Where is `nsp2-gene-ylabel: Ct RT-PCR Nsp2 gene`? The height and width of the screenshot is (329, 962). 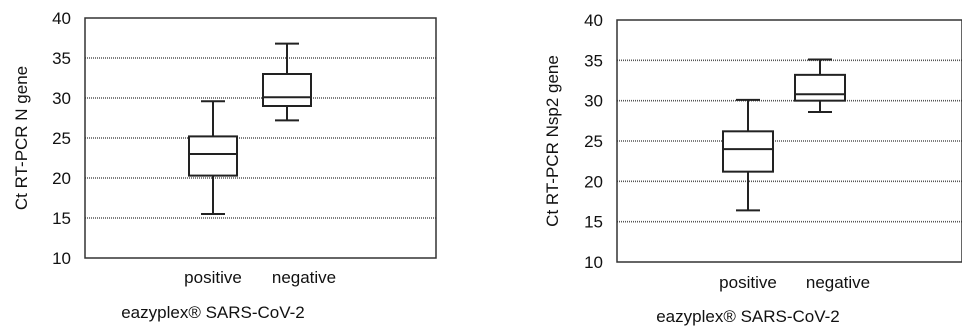 nsp2-gene-ylabel: Ct RT-PCR Nsp2 gene is located at coordinates (552, 141).